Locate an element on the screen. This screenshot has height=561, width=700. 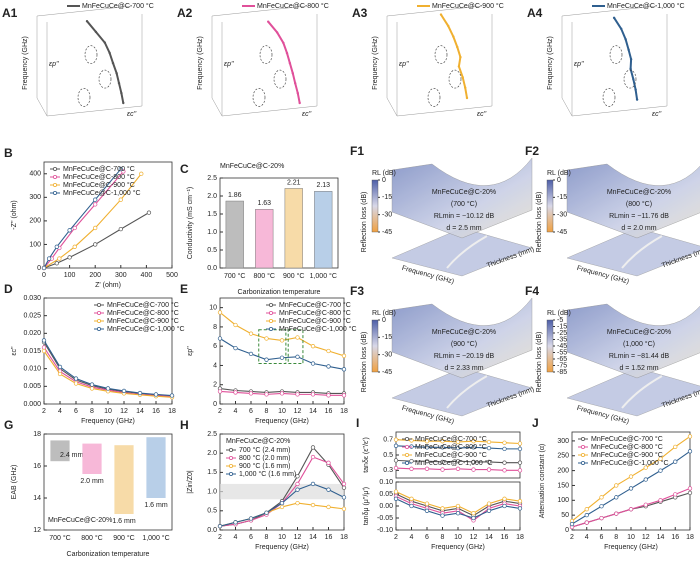
legend-label: MnFeCuCe@C-1,000 °C is located at coordinates (146, 329).